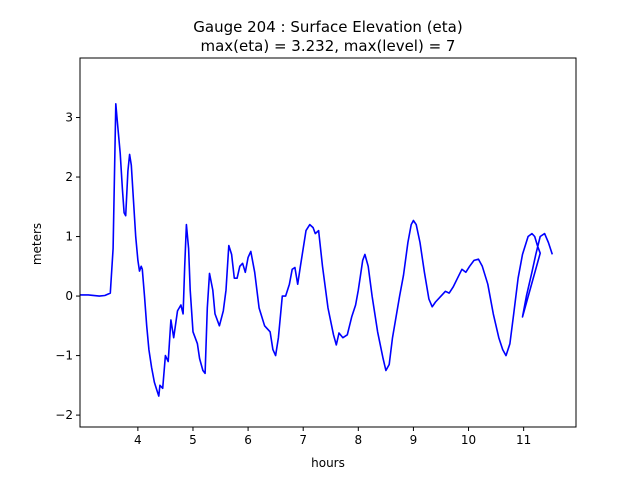 The height and width of the screenshot is (480, 640). I want to click on chart-title-line2: max(eta) = 3.232, max(level) = 7, so click(328, 46).